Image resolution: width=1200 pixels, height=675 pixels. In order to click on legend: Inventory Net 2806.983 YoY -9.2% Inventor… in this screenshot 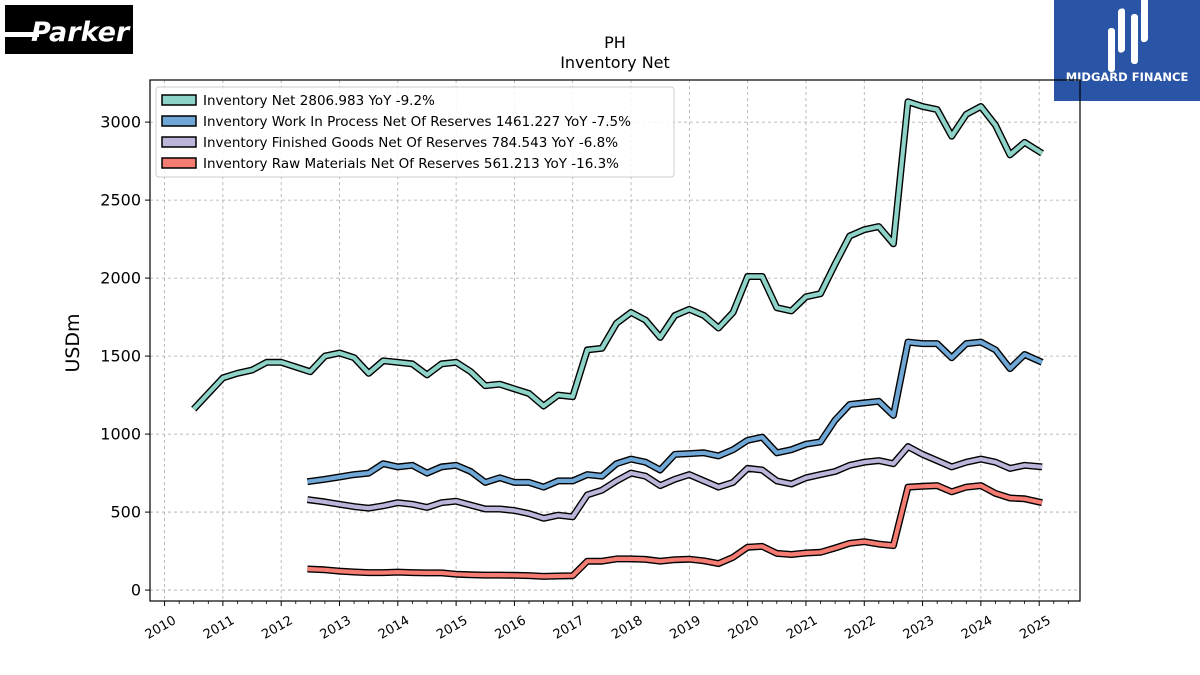, I will do `click(415, 132)`.